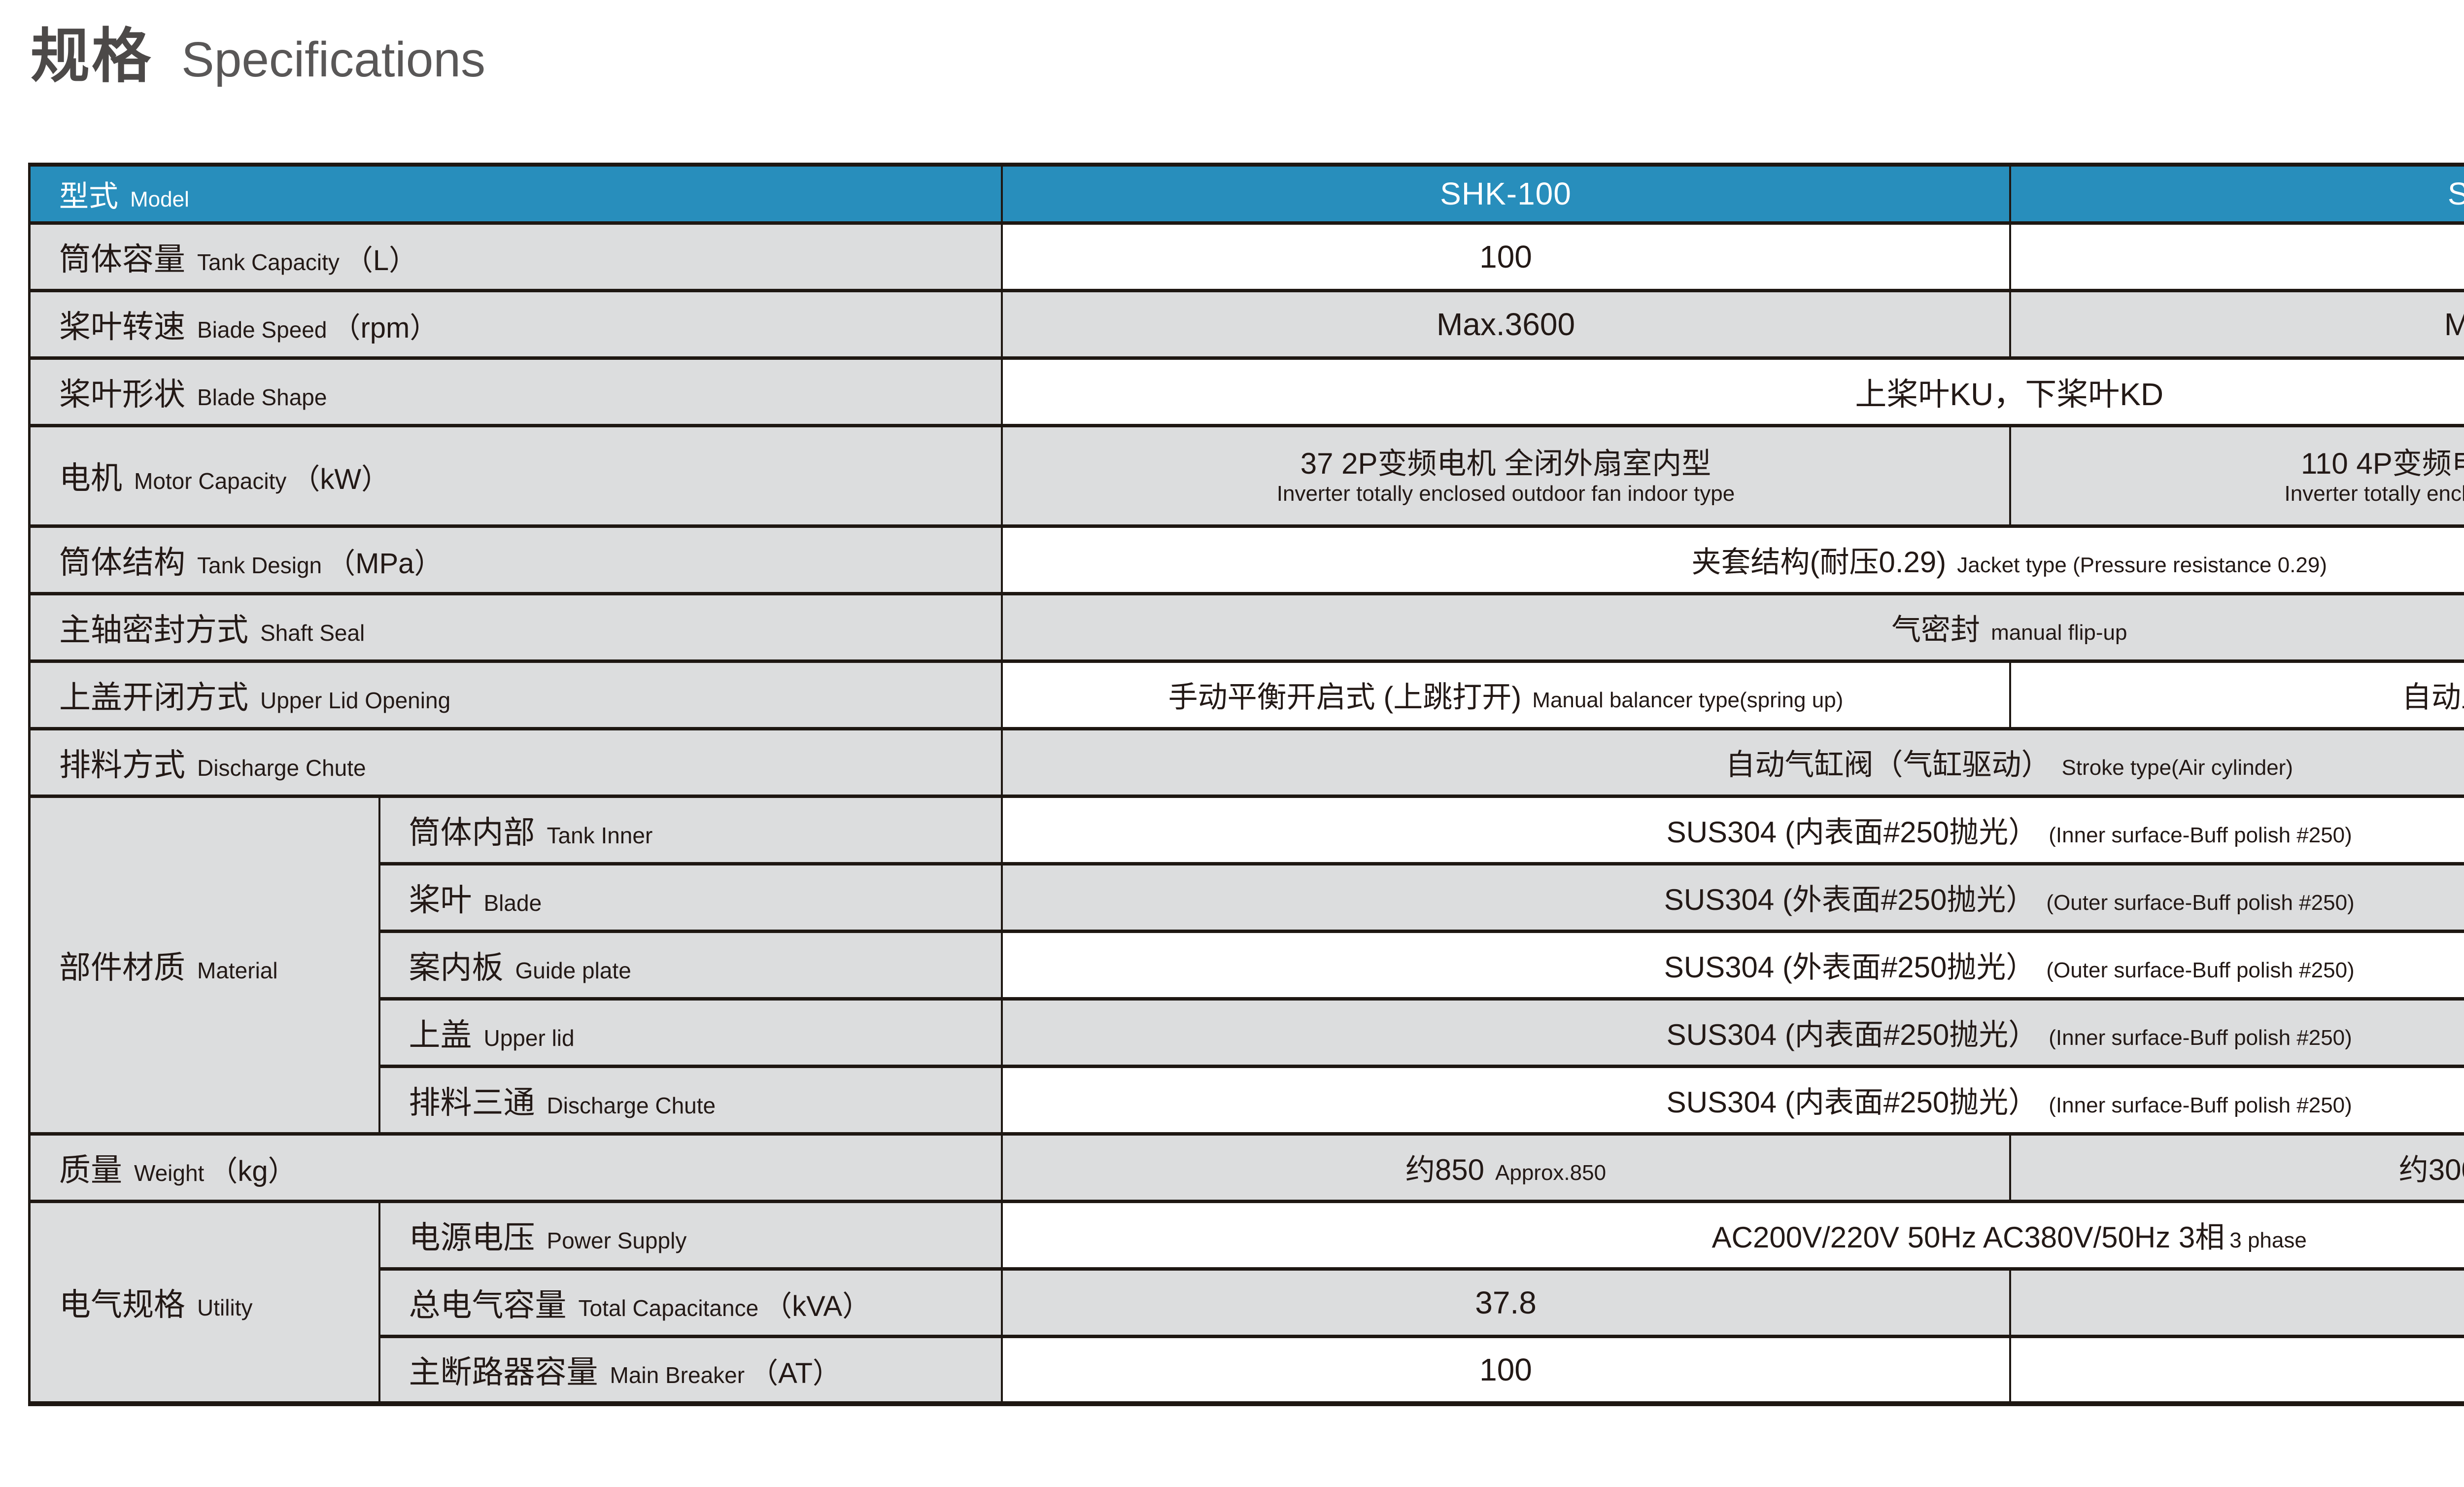  What do you see at coordinates (440, 1035) in the screenshot?
I see `label-cn: 上盖` at bounding box center [440, 1035].